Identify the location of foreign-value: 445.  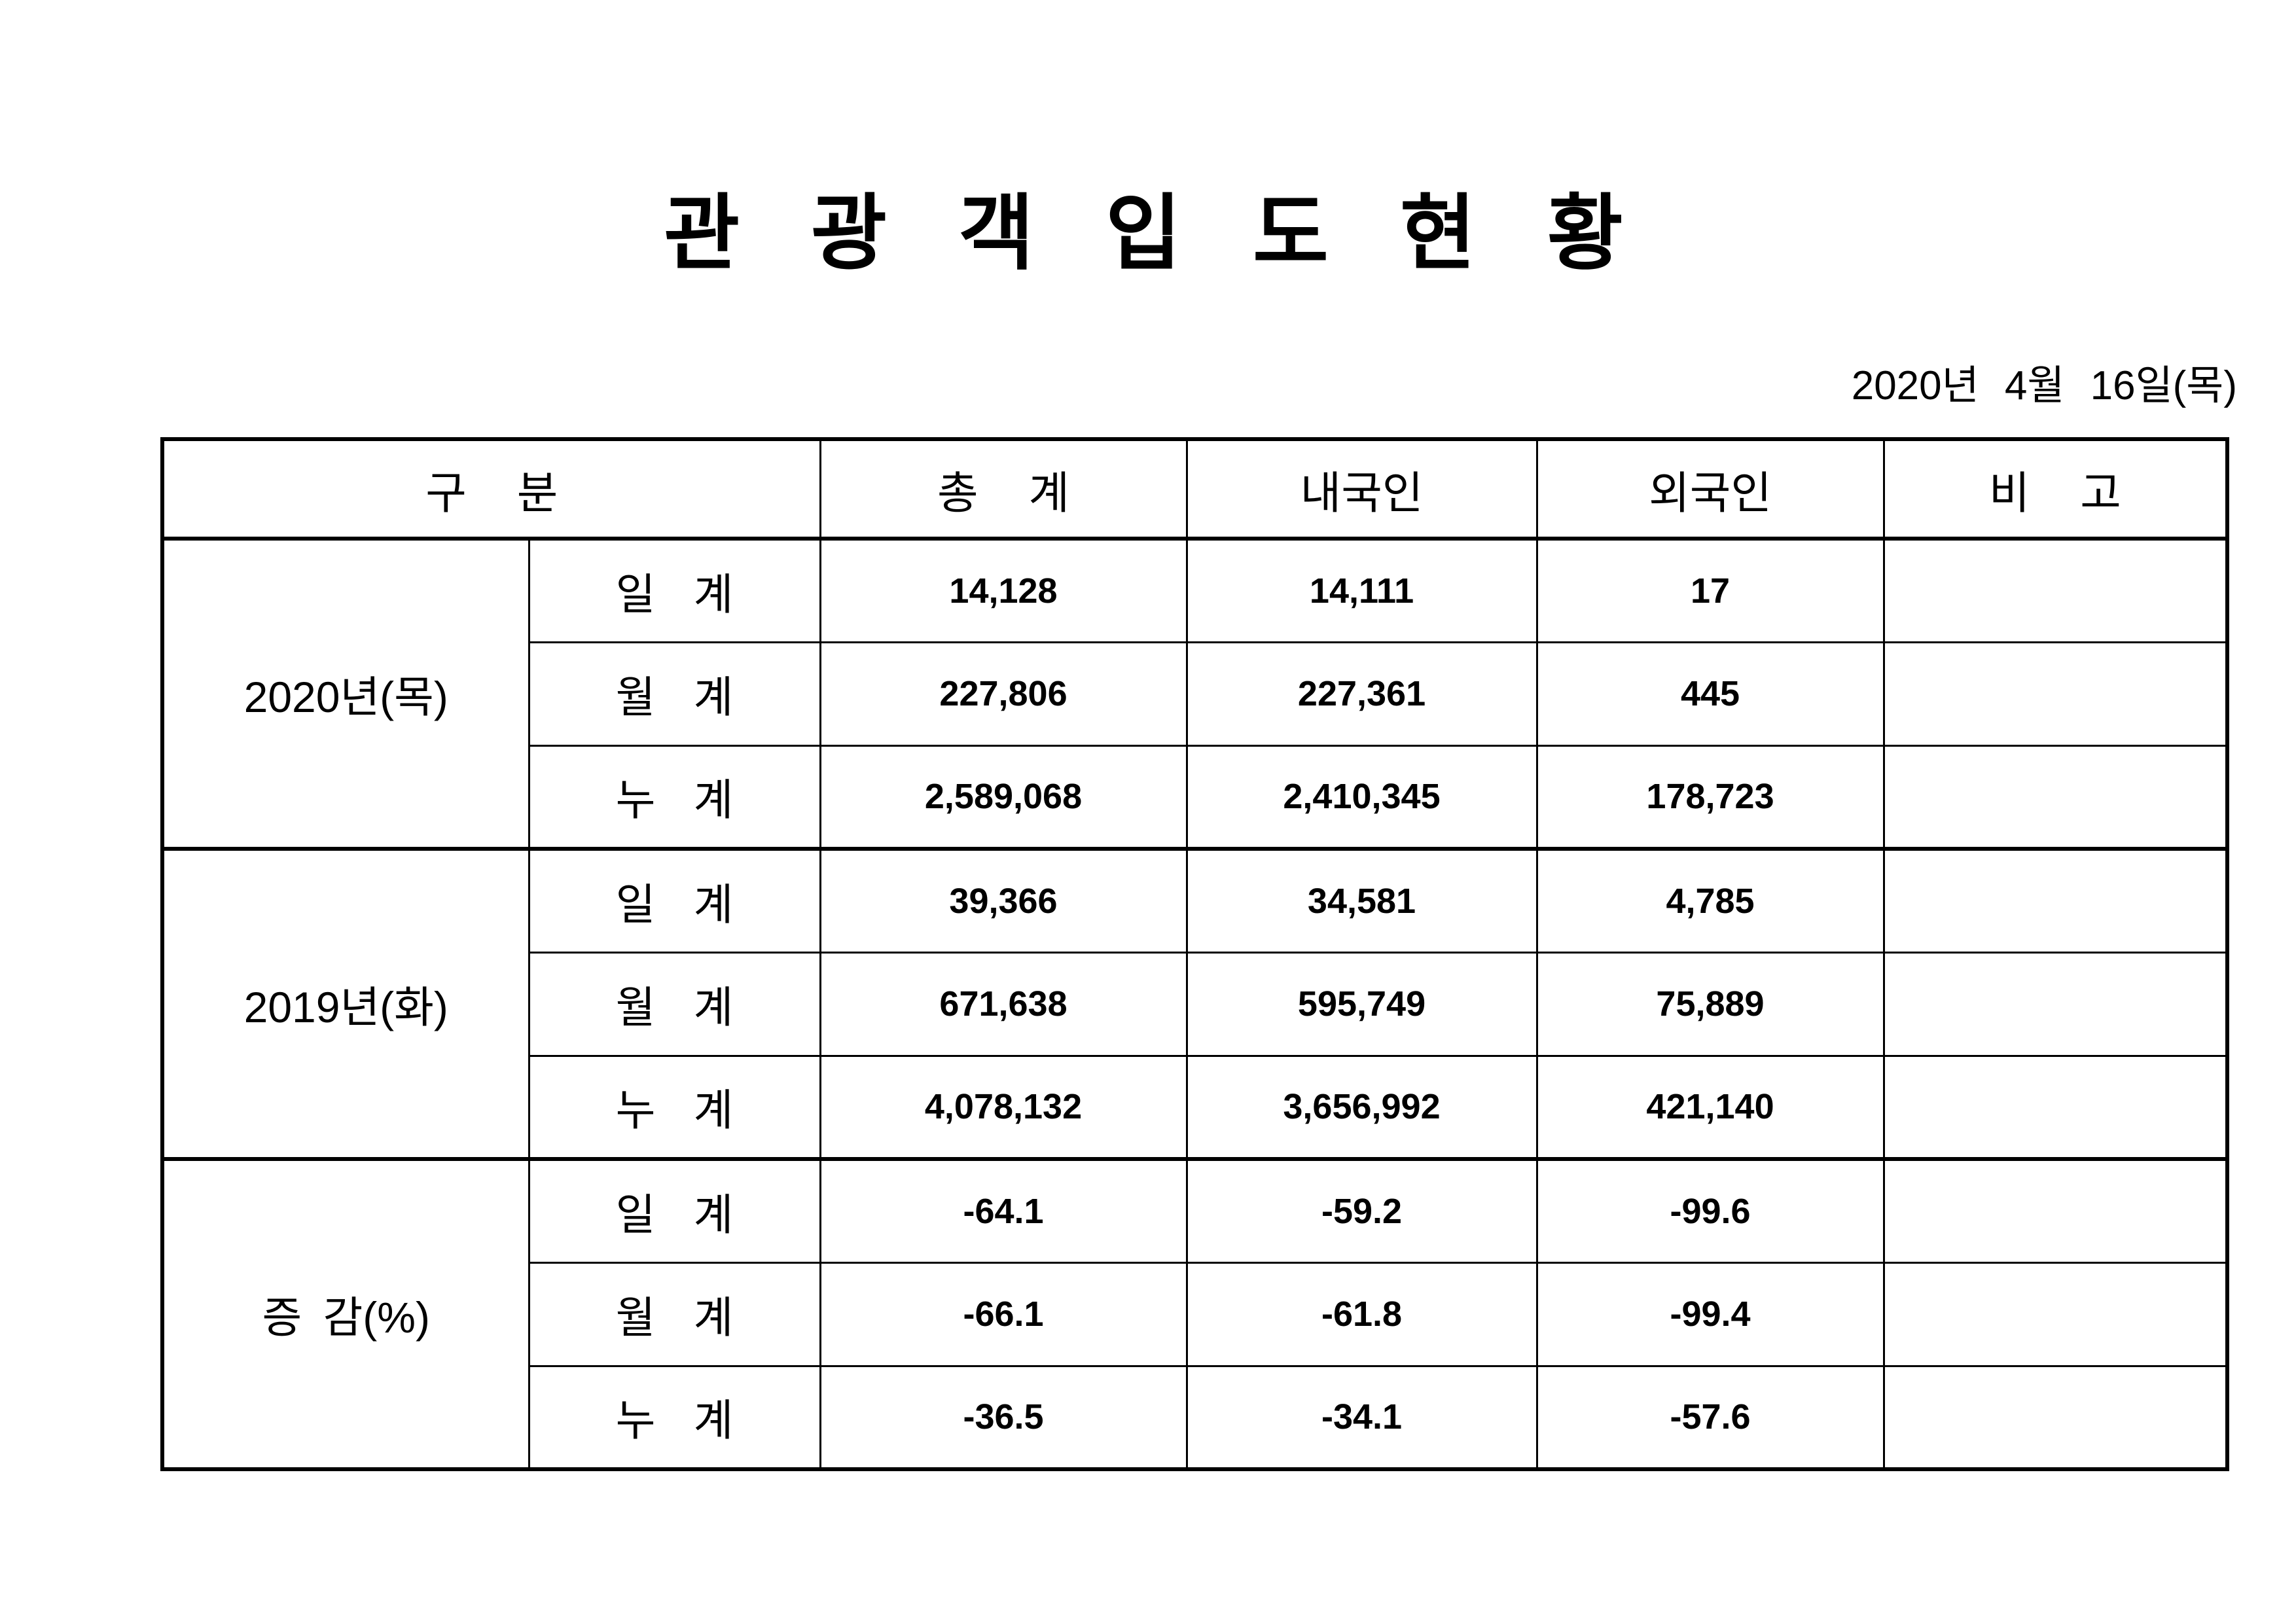
(1710, 694).